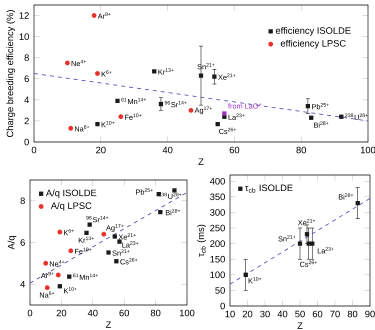  I want to click on legend-label: A/q ISOLDE, so click(71, 193).